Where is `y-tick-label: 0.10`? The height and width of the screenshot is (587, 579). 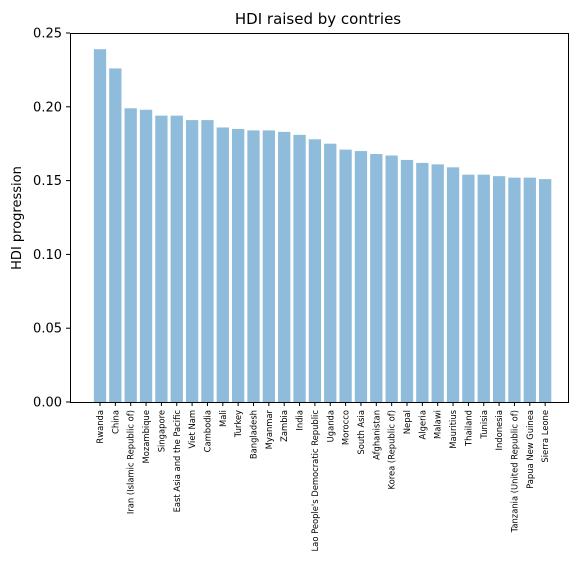
y-tick-label: 0.10 is located at coordinates (47, 255).